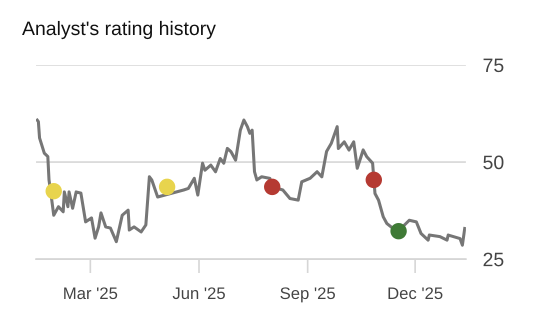 The height and width of the screenshot is (328, 554). What do you see at coordinates (494, 259) in the screenshot?
I see `y-tick-label: 25` at bounding box center [494, 259].